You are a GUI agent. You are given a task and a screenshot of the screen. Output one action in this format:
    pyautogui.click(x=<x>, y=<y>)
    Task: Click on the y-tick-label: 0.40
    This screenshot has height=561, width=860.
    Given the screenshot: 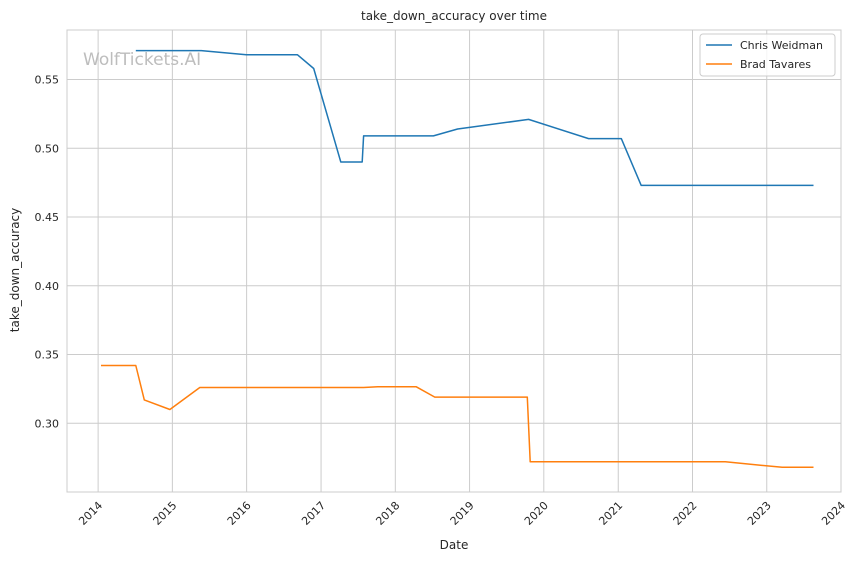 What is the action you would take?
    pyautogui.click(x=47, y=286)
    